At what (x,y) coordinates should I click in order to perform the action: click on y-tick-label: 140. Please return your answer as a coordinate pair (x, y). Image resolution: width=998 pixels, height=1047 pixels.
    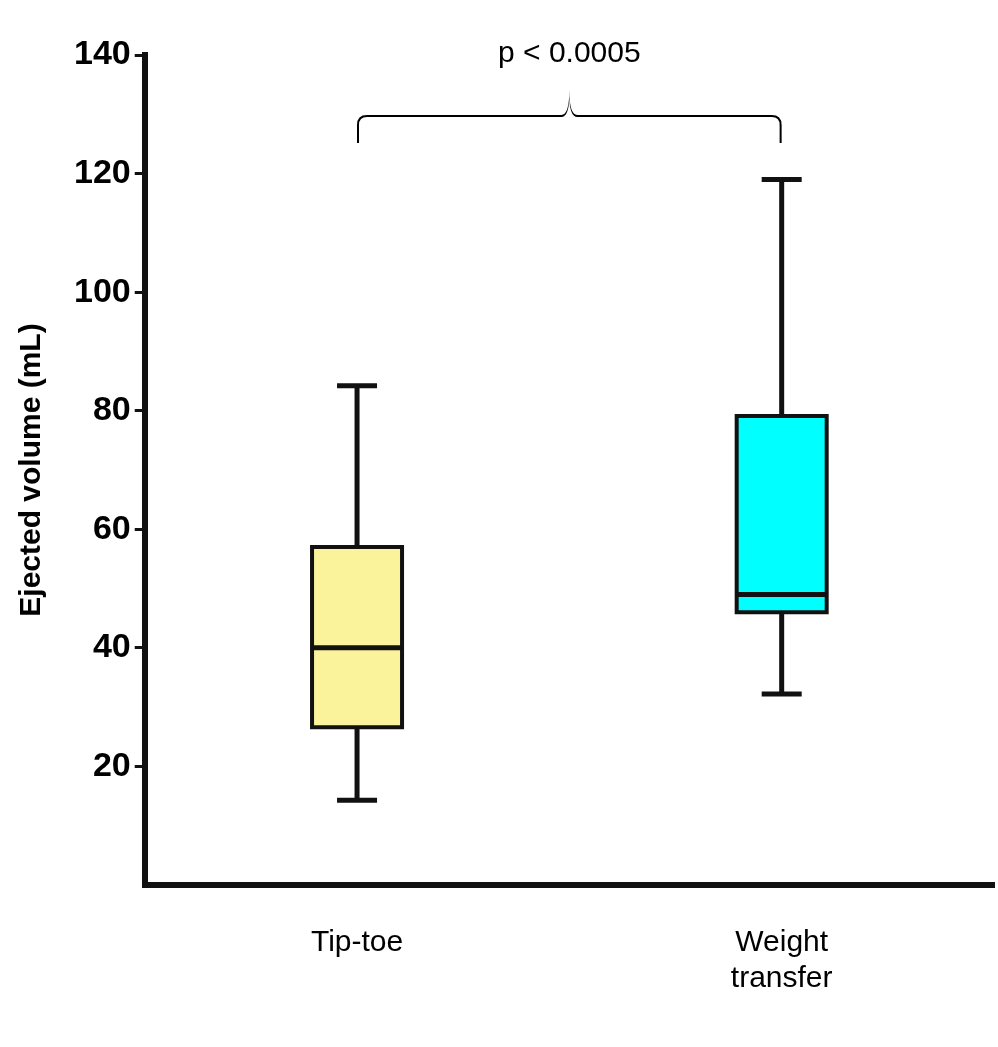
    Looking at the image, I should click on (102, 52).